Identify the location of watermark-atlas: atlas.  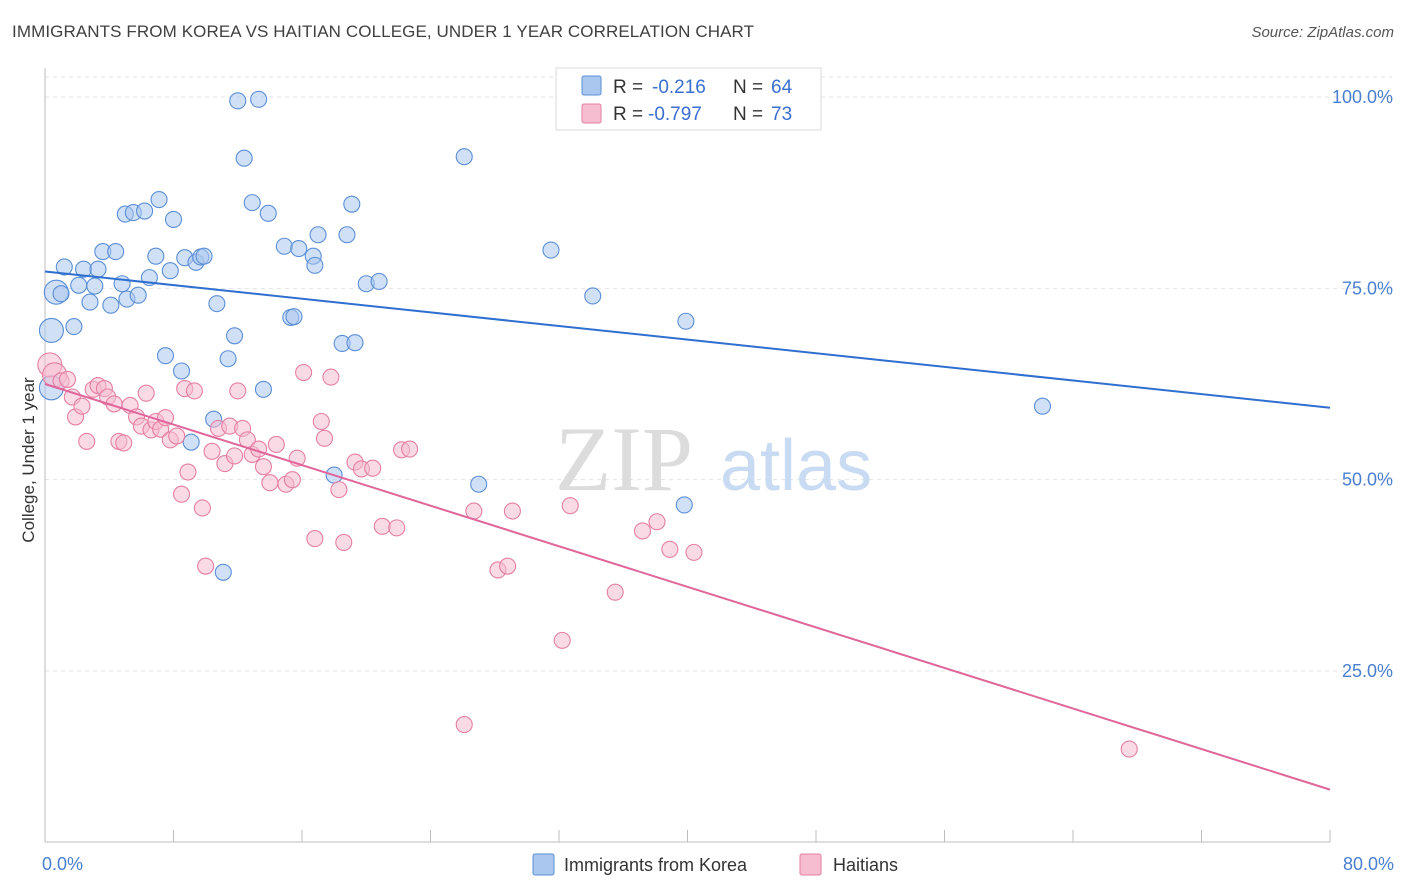
(796, 466).